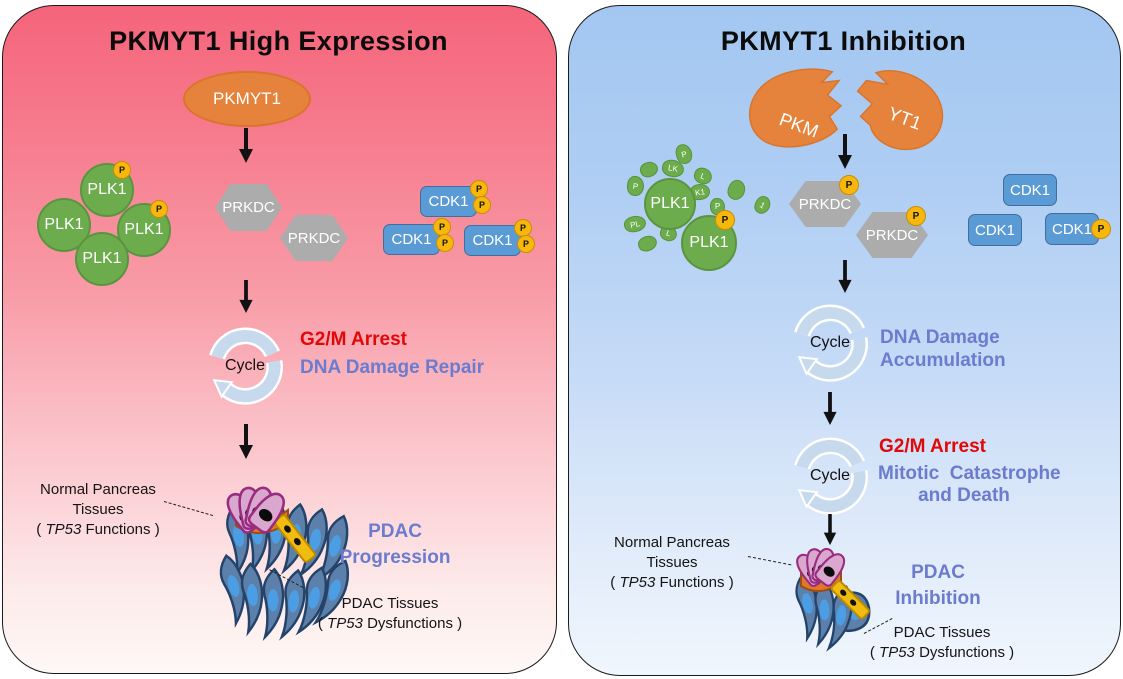 The image size is (1123, 679). What do you see at coordinates (395, 544) in the screenshot?
I see `pdac-progression-text: PDAC Progression` at bounding box center [395, 544].